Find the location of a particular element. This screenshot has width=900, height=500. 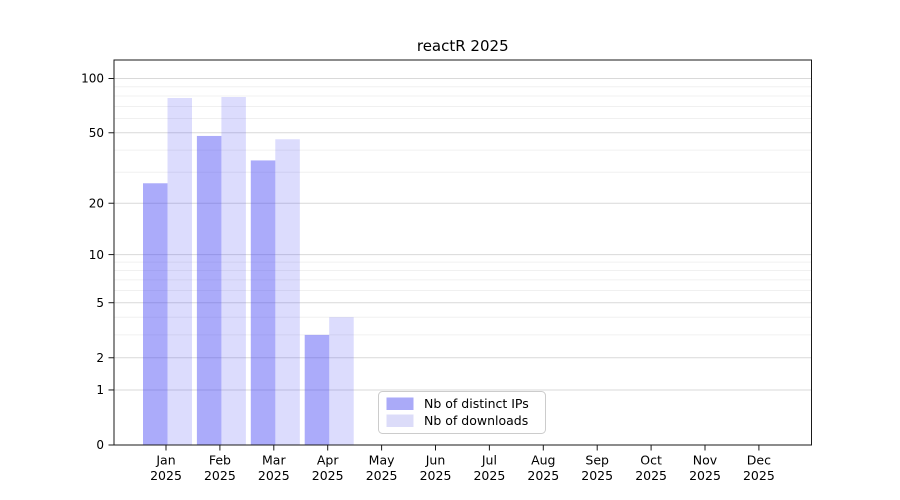

y-tick-label: 50 is located at coordinates (96, 133).